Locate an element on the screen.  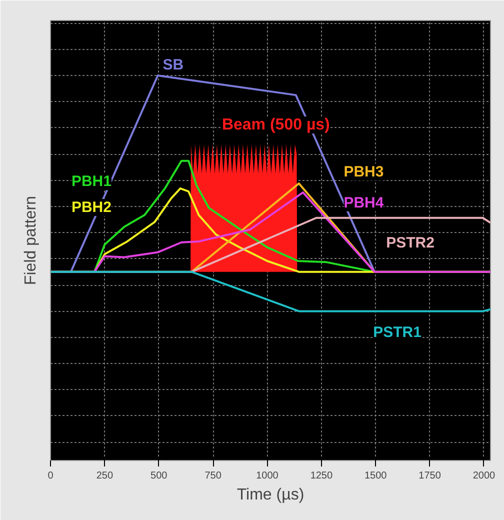
x-tick-label: 250 is located at coordinates (105, 476).